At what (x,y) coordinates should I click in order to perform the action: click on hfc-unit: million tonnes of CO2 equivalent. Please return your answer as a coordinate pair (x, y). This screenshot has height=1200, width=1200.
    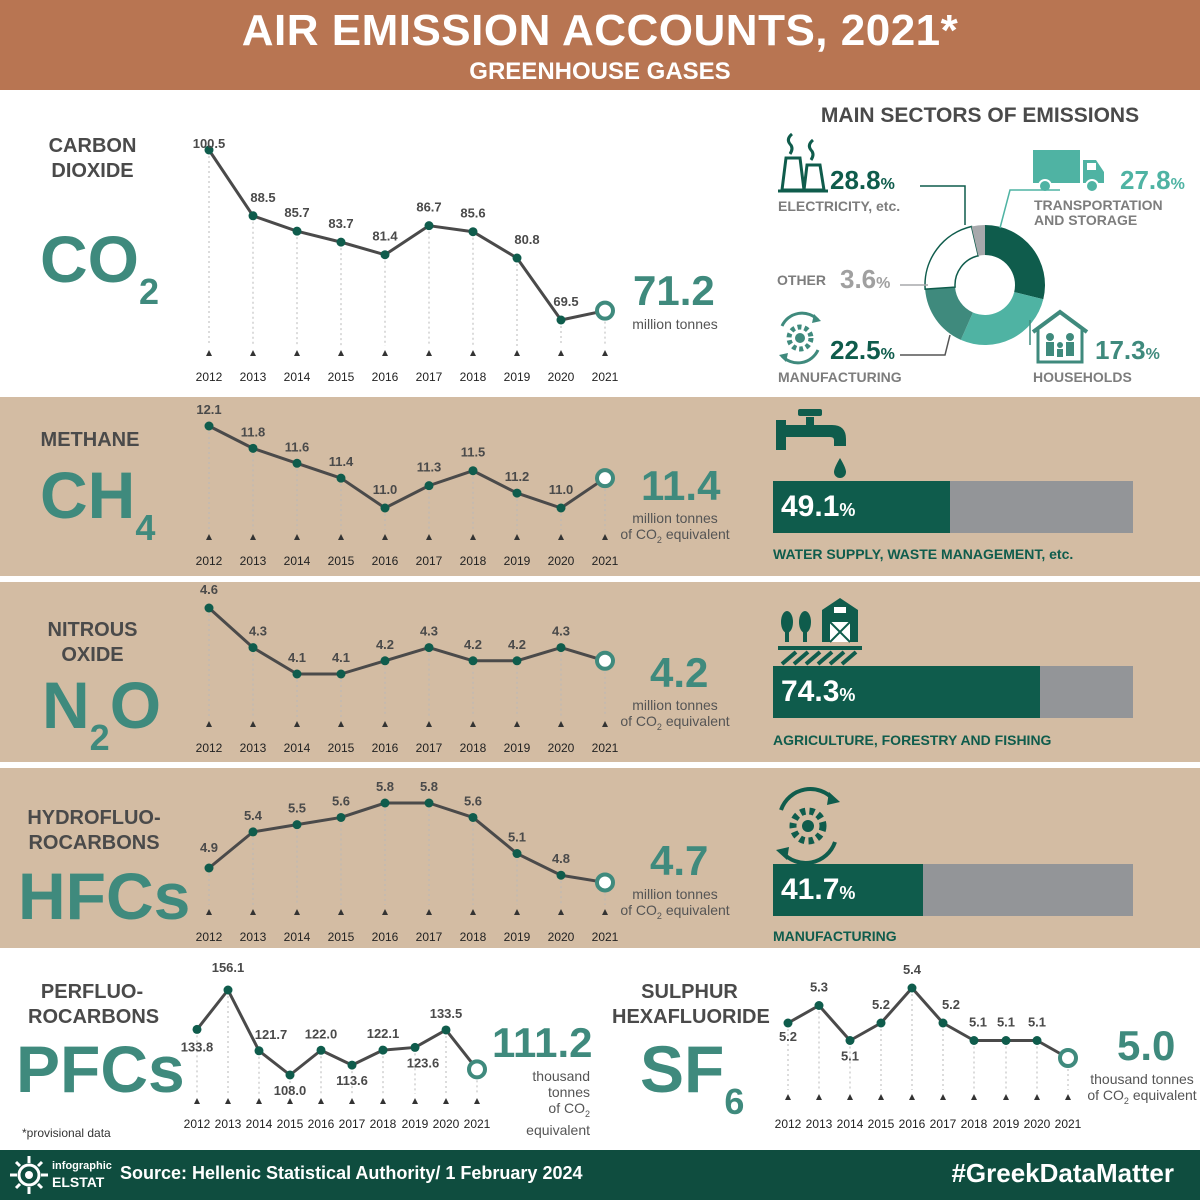
    Looking at the image, I should click on (675, 903).